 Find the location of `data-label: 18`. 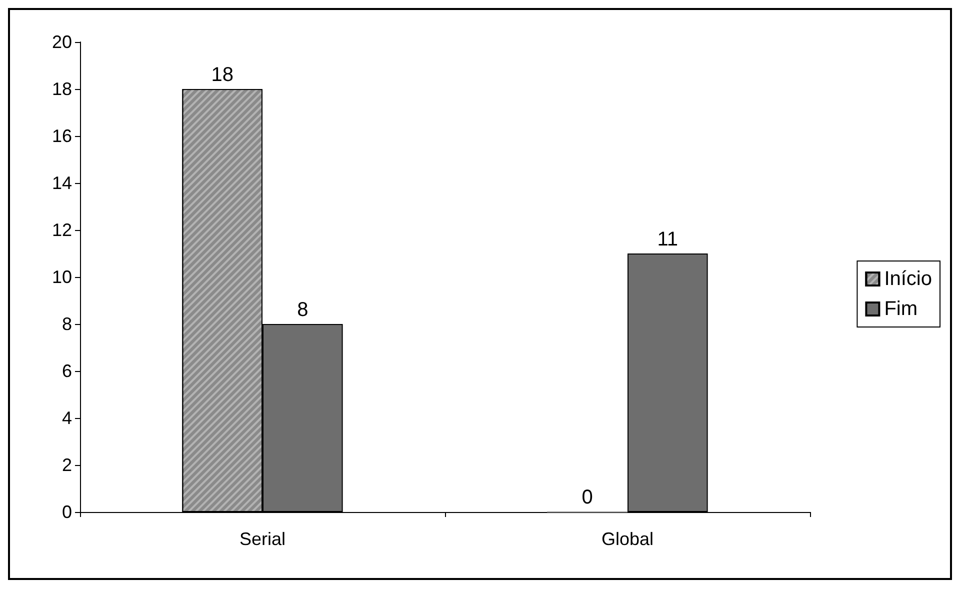

data-label: 18 is located at coordinates (222, 75).